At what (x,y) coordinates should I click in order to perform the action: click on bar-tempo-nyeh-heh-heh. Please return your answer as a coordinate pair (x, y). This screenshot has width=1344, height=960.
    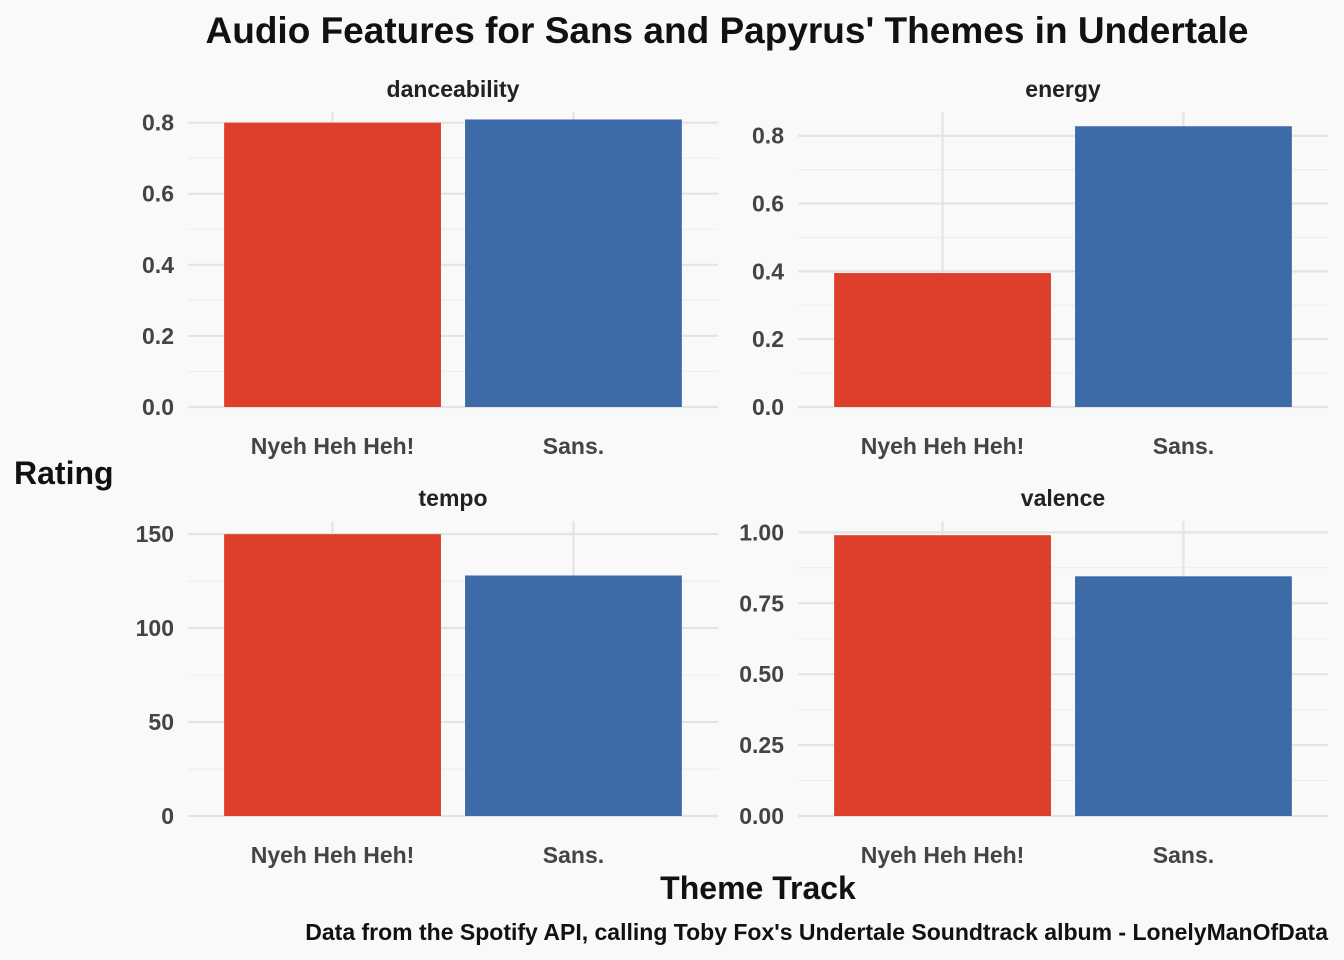
    Looking at the image, I should click on (332, 675).